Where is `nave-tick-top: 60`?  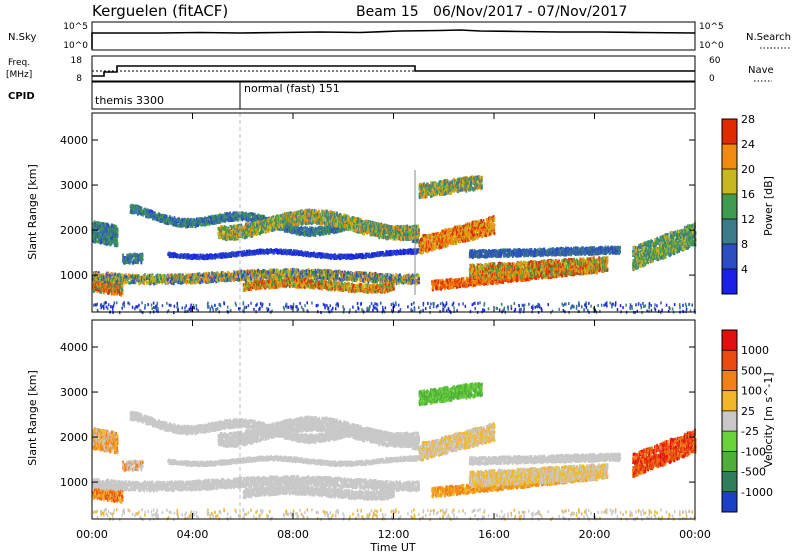 nave-tick-top: 60 is located at coordinates (715, 61).